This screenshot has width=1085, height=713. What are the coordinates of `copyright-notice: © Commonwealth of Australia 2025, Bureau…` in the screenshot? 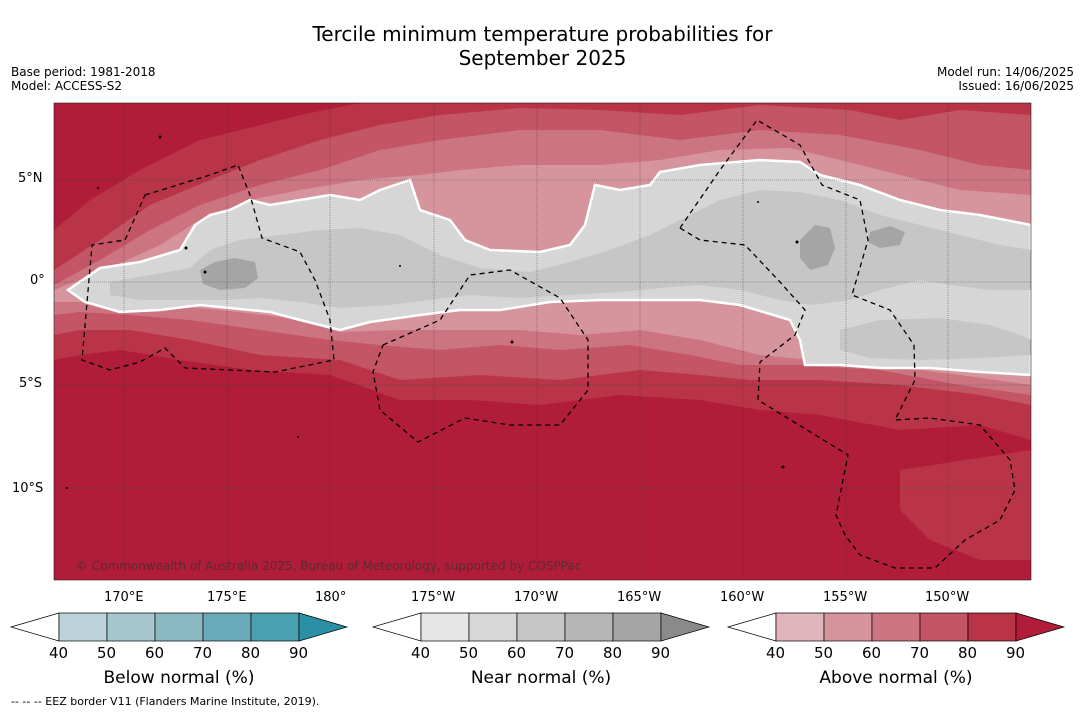 It's located at (329, 566).